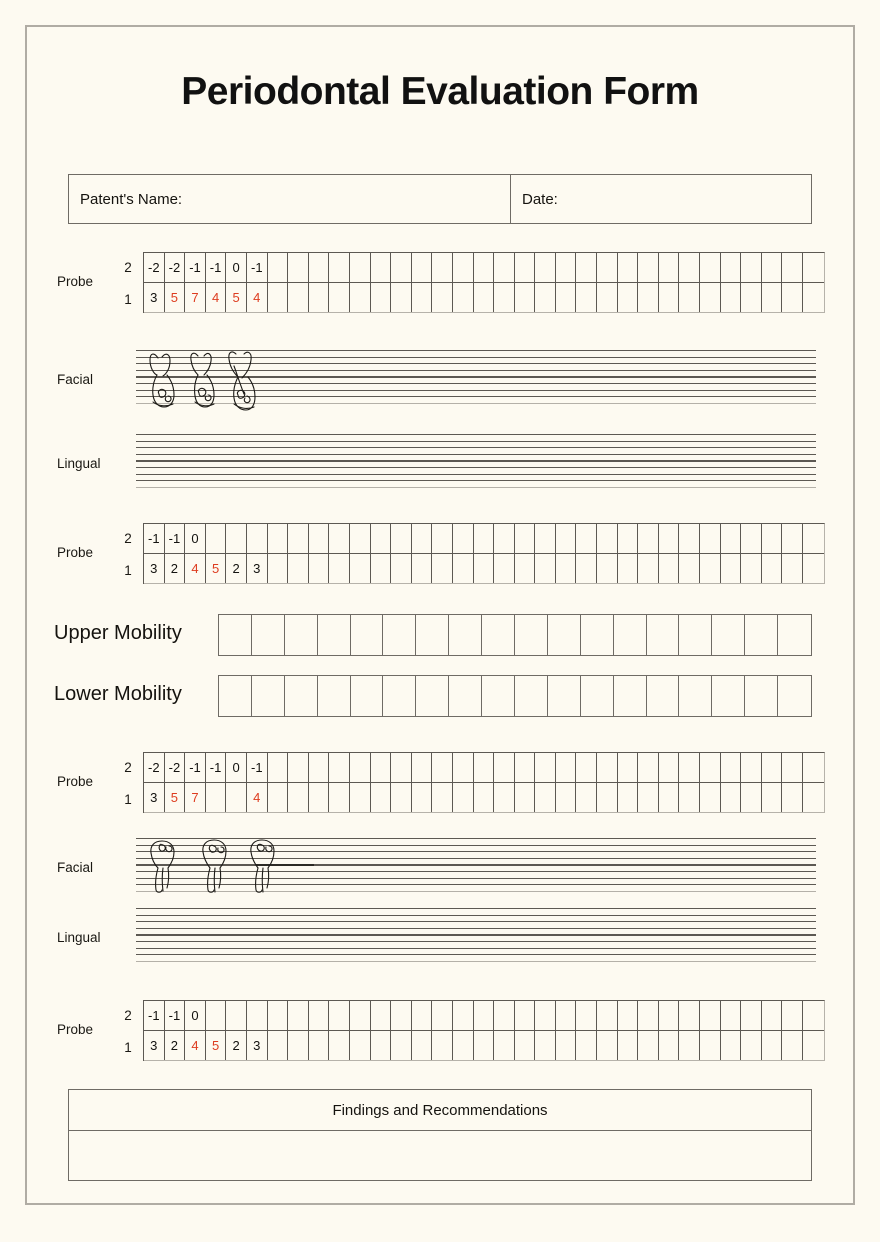  I want to click on patient-name-field: Patent's Name:, so click(290, 199).